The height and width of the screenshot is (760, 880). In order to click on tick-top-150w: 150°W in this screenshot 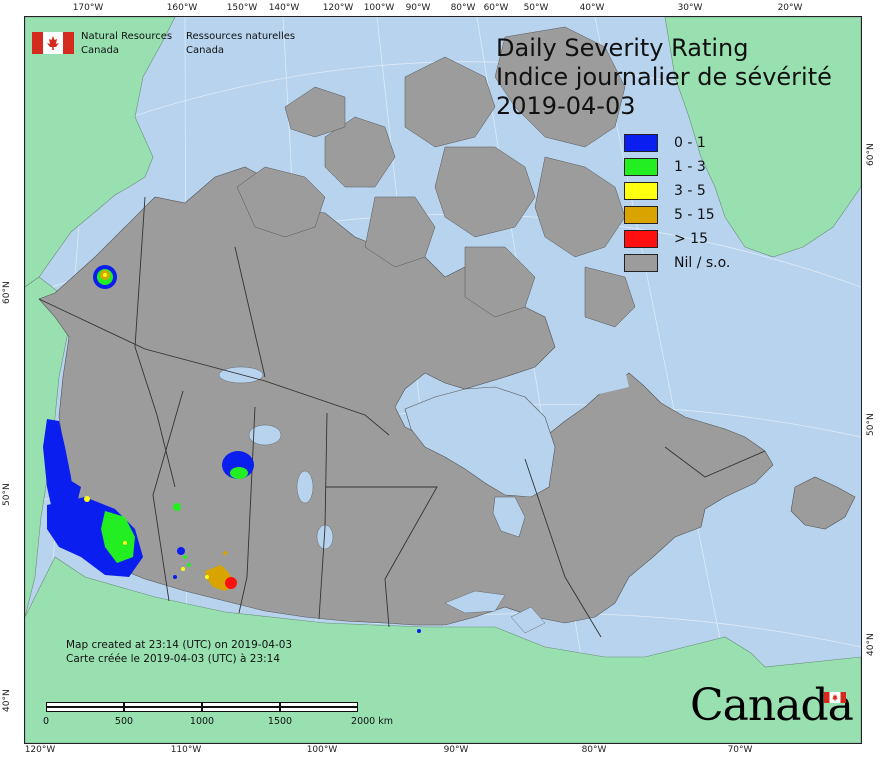, I will do `click(242, 8)`.